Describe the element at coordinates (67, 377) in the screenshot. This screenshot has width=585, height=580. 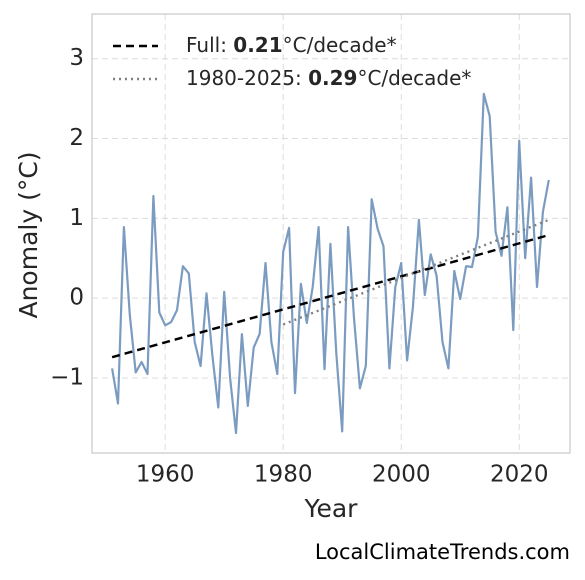
I see `y-tick-label: −1` at that location.